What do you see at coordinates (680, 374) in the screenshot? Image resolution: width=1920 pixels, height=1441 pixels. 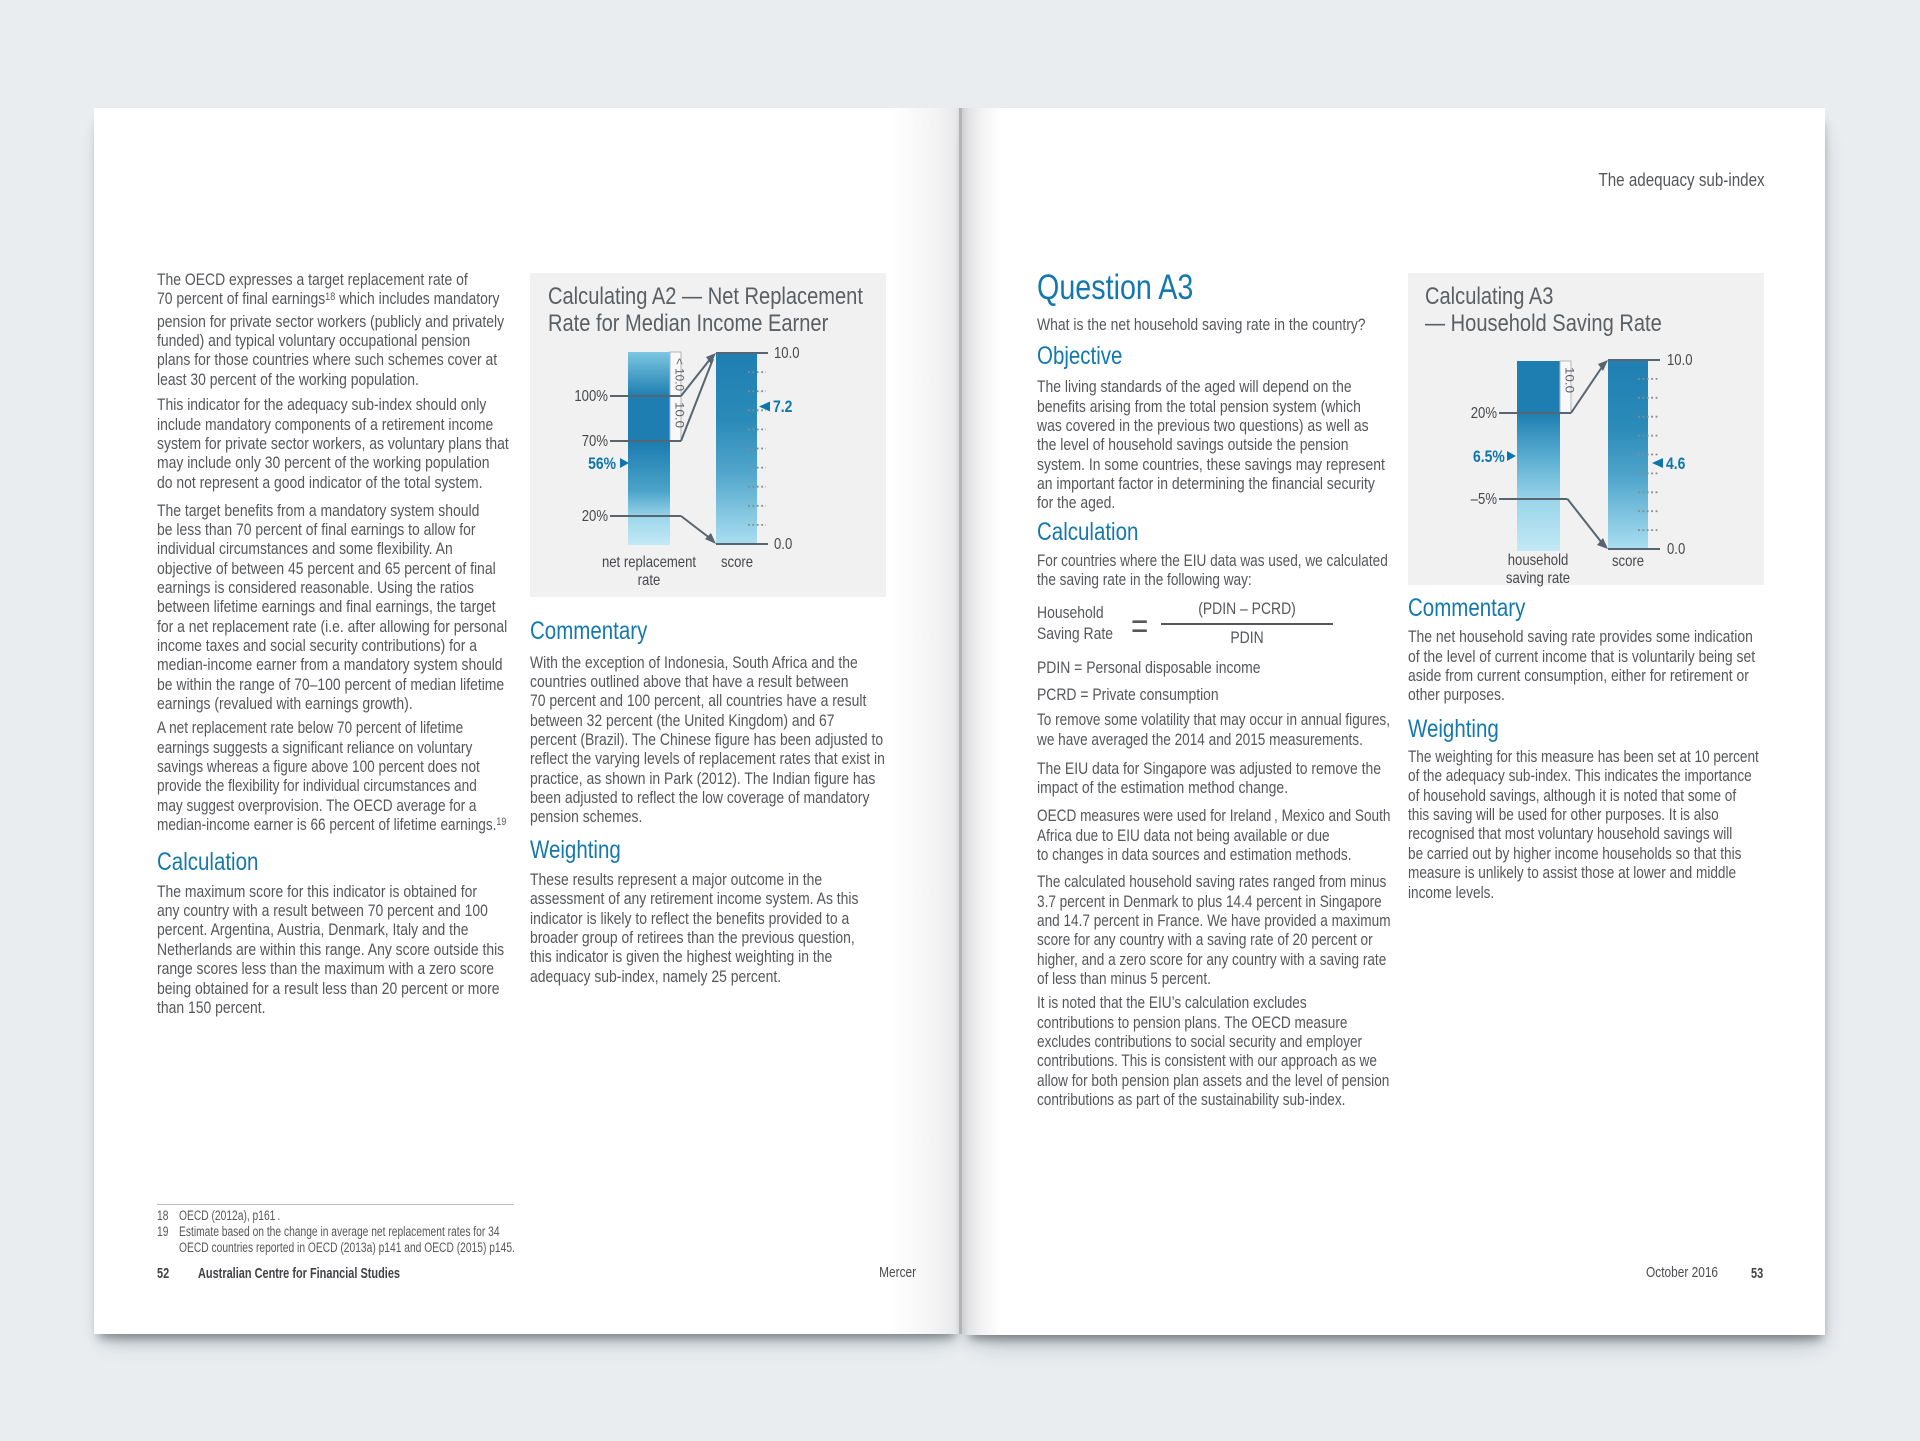 I see `svg-text: < 10.0` at bounding box center [680, 374].